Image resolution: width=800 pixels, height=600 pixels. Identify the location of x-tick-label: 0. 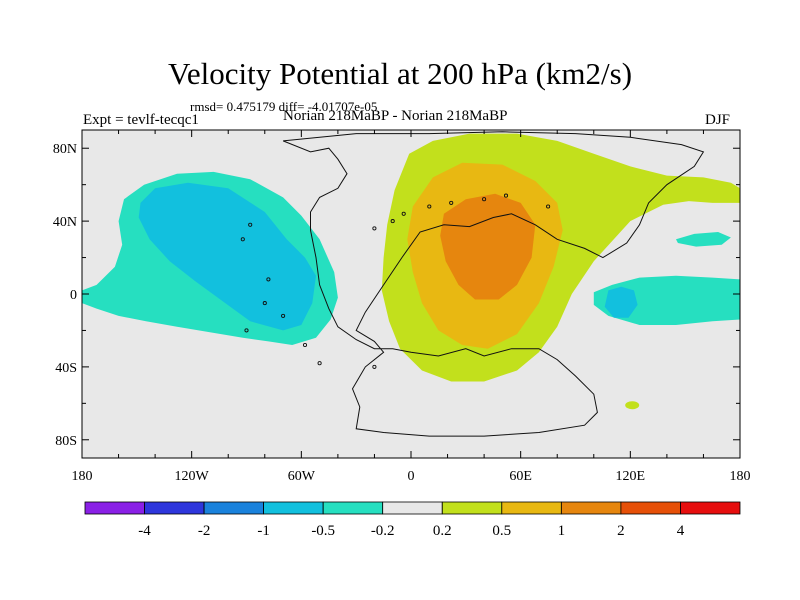
(411, 476).